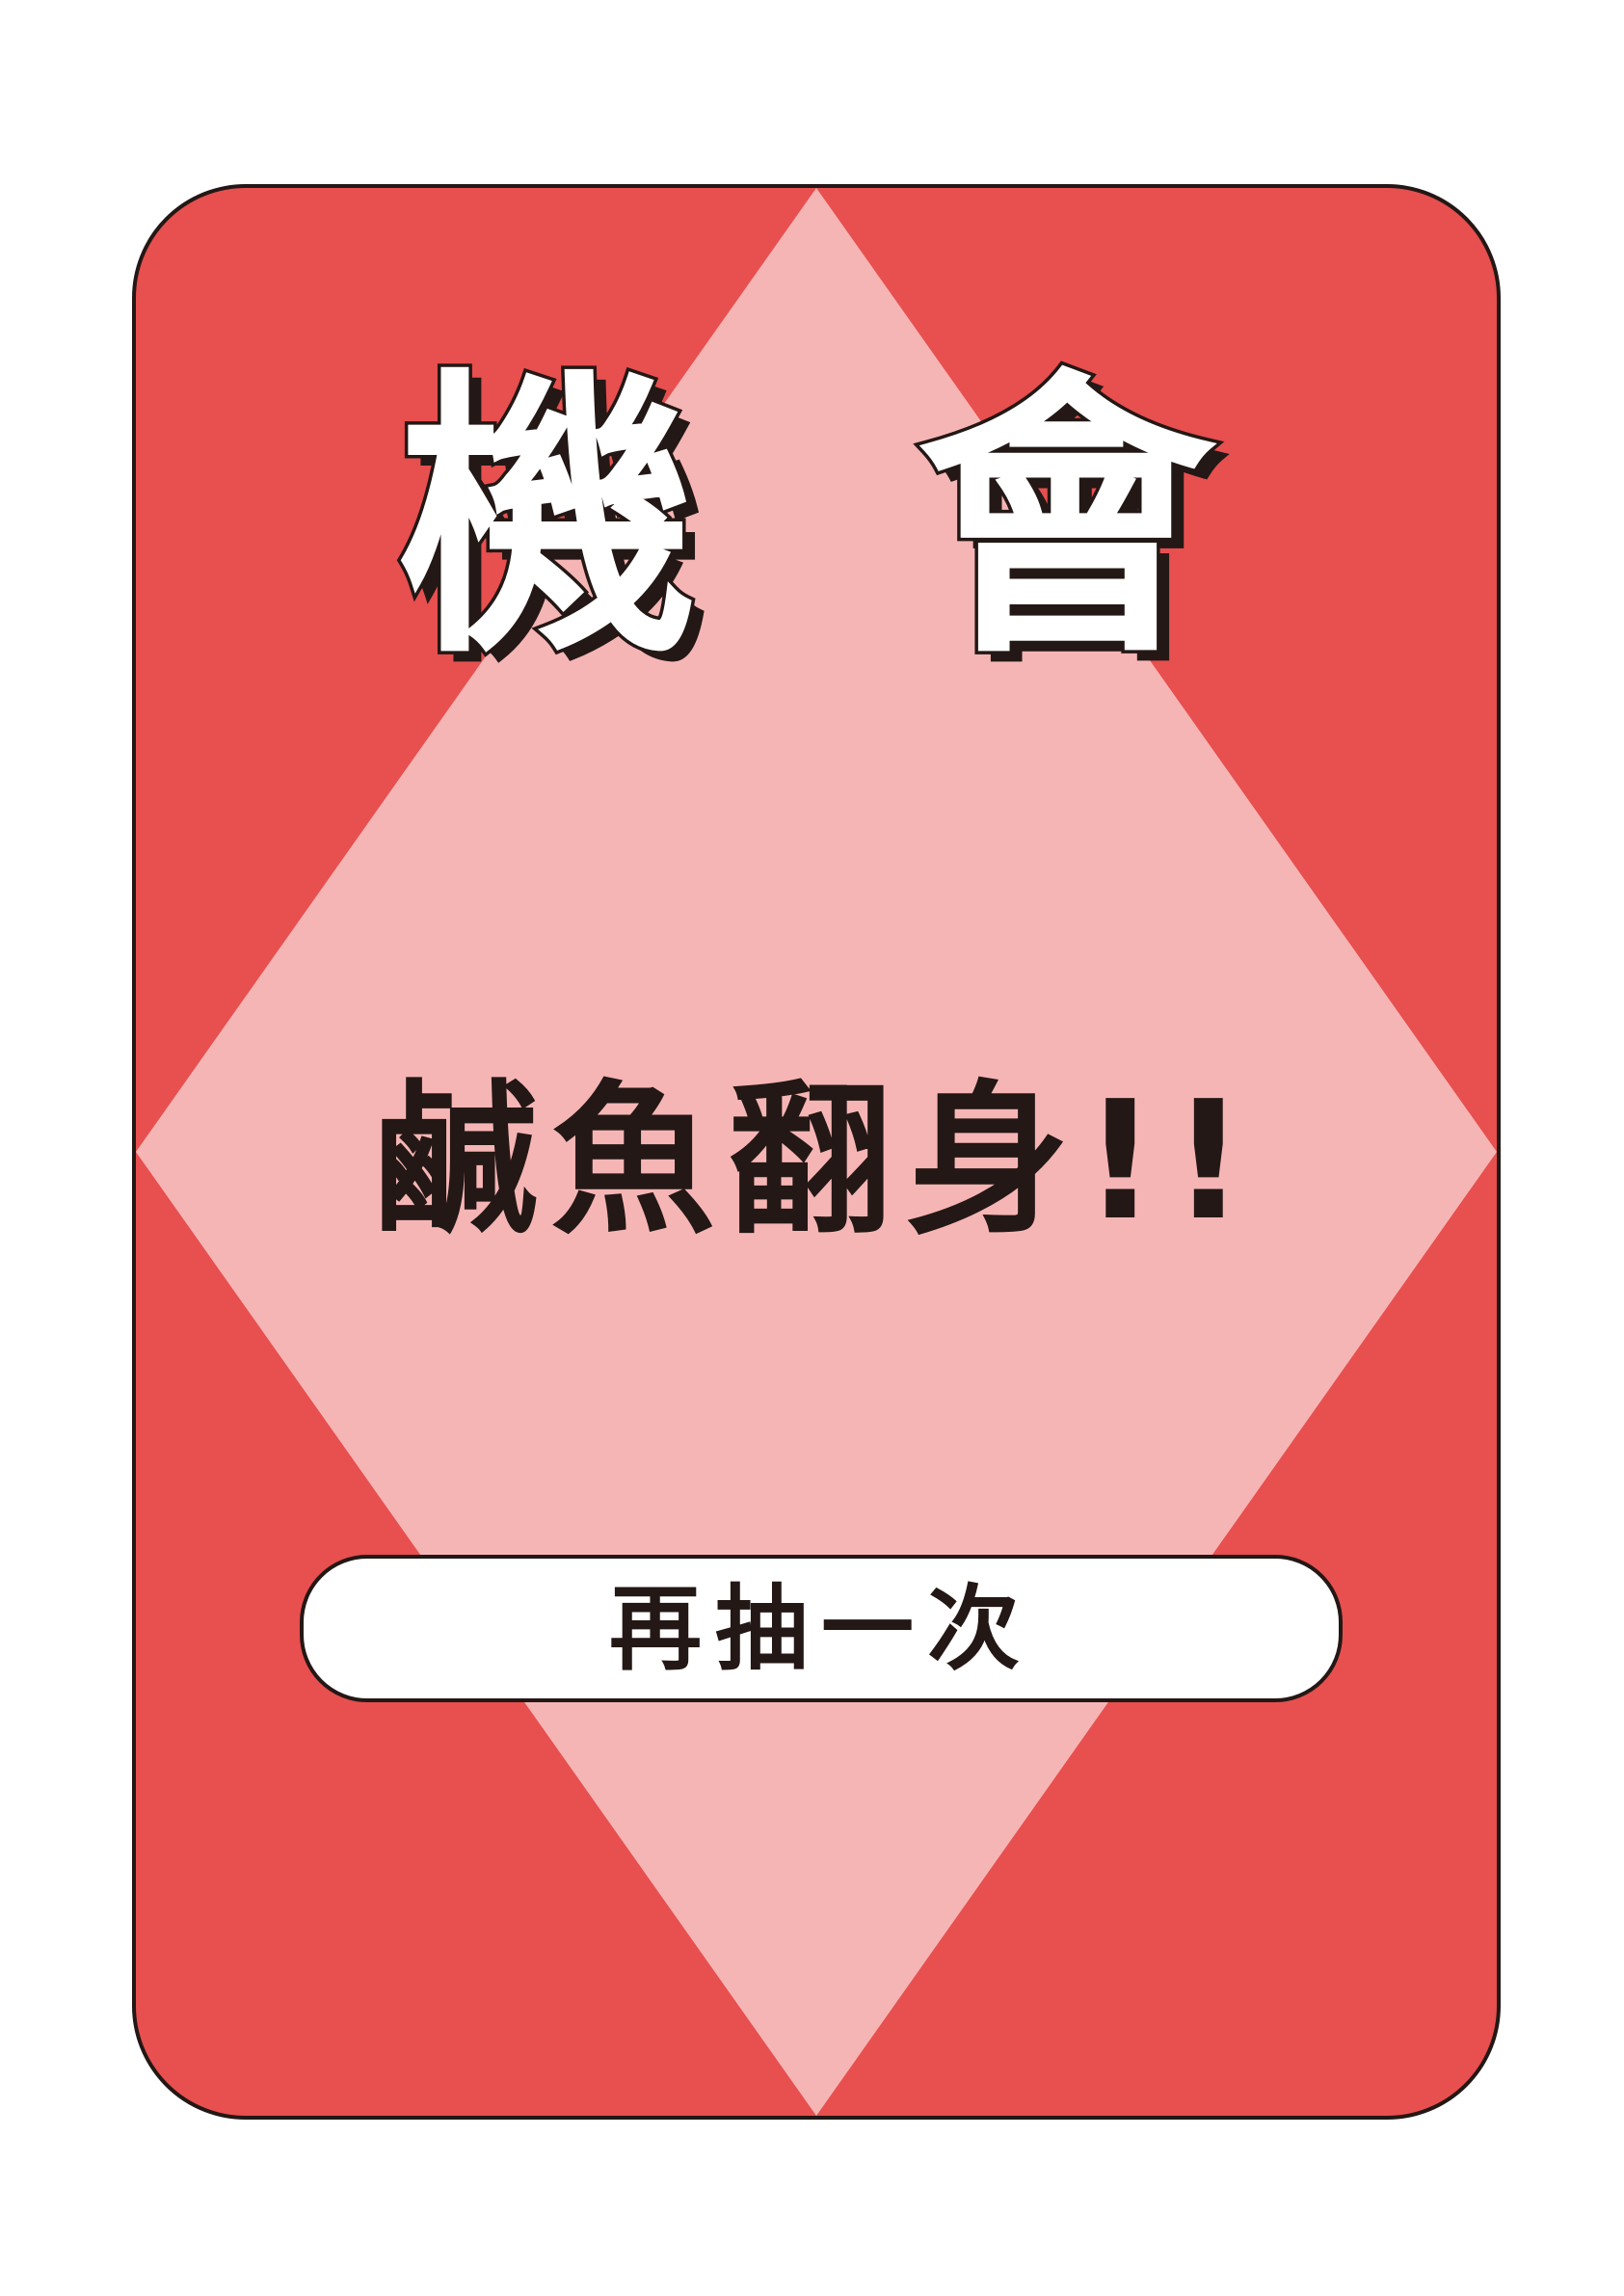  Describe the element at coordinates (834, 520) in the screenshot. I see `card-title: 機 會` at that location.